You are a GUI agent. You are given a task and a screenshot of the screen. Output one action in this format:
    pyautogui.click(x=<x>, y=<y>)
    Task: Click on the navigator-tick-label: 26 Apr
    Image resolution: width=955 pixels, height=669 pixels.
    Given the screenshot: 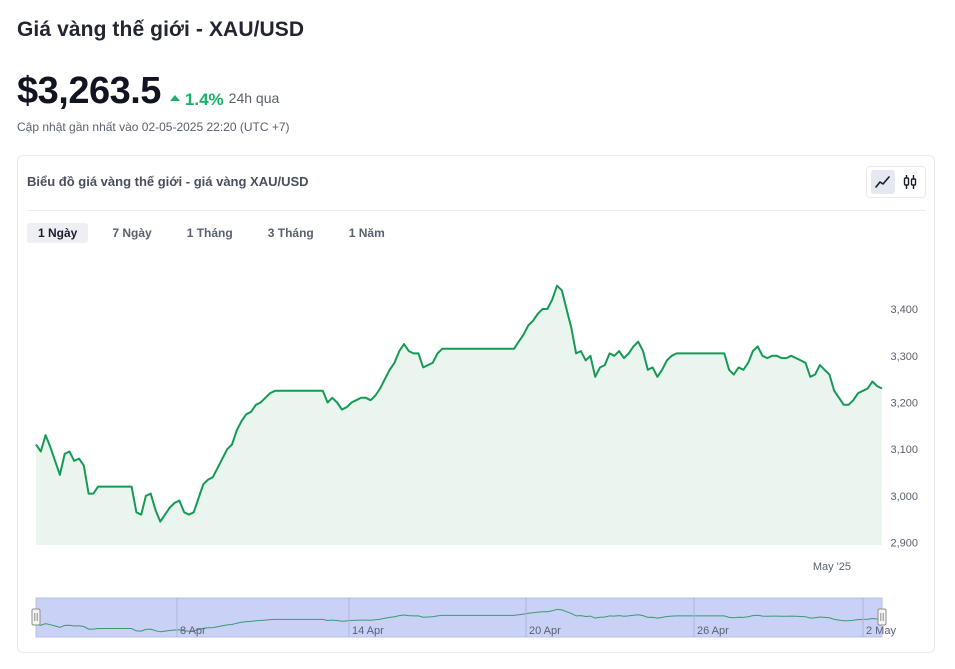 What is the action you would take?
    pyautogui.click(x=713, y=631)
    